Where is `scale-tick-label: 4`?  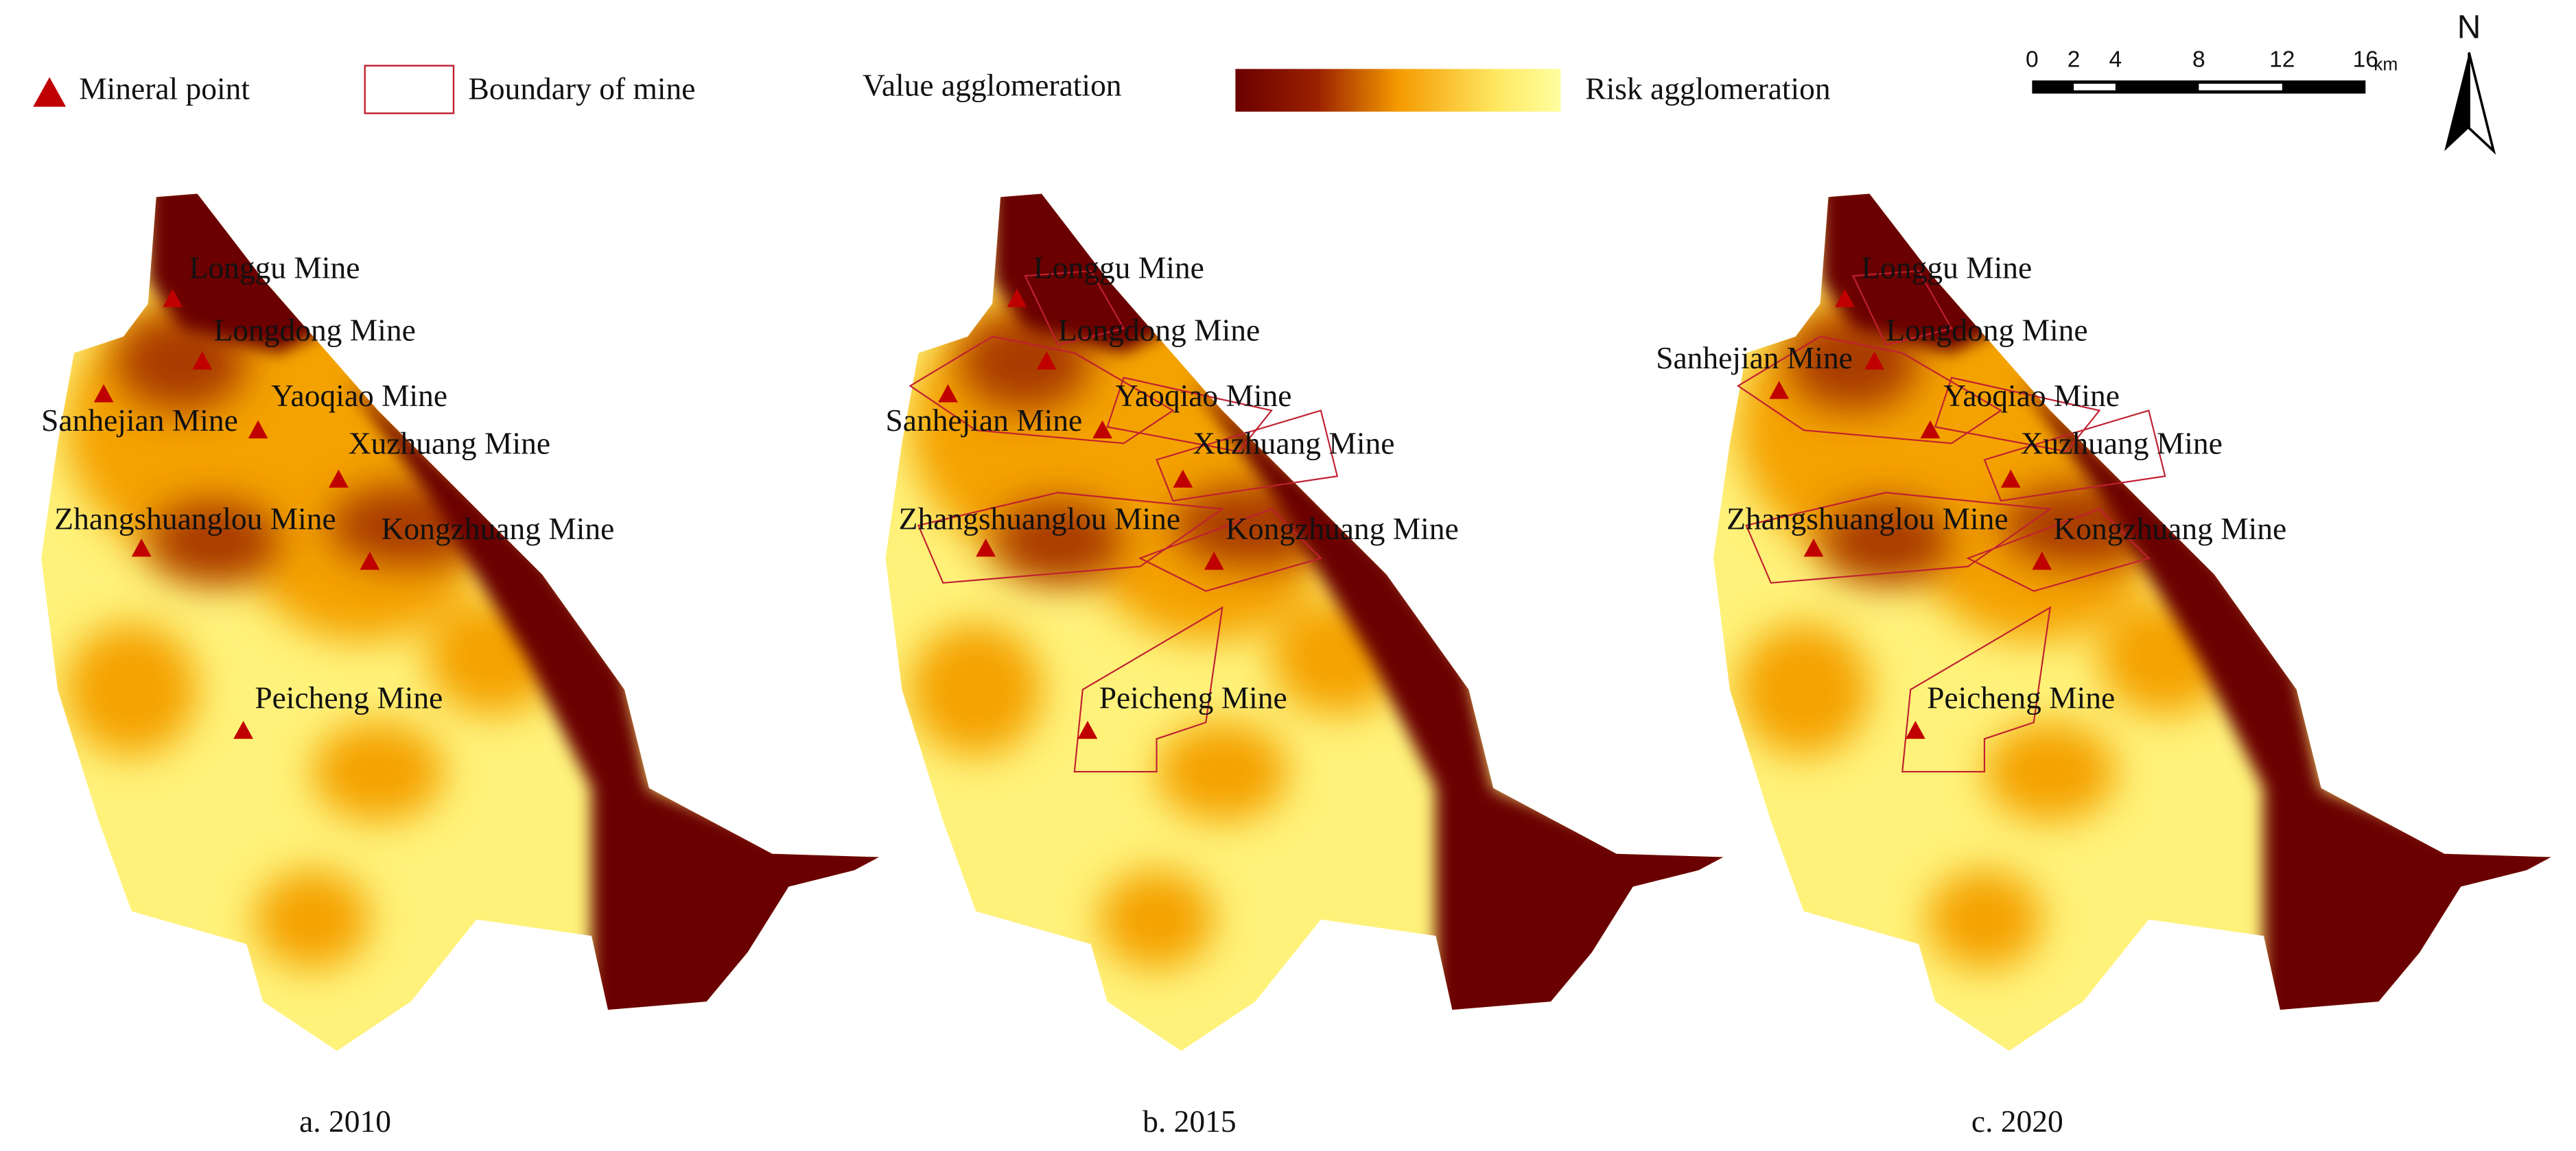
scale-tick-label: 4 is located at coordinates (2115, 59).